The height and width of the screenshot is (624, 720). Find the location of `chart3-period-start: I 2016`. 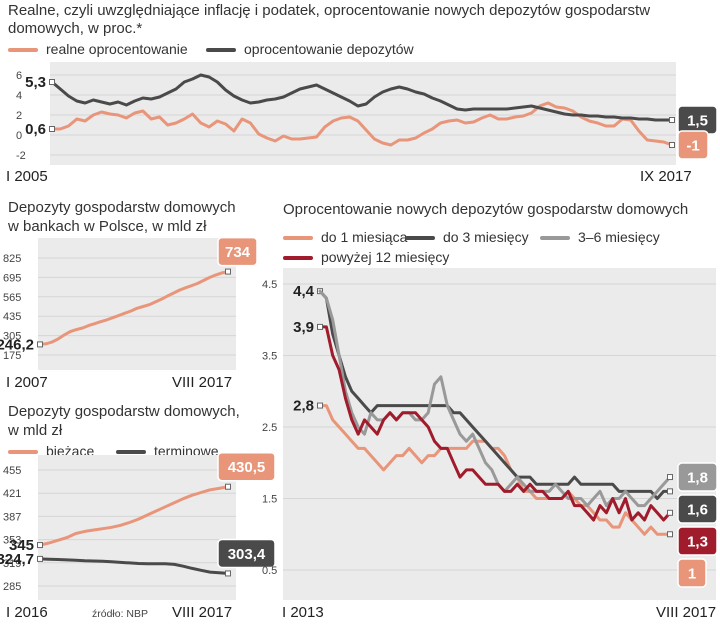

chart3-period-start: I 2016 is located at coordinates (27, 612).